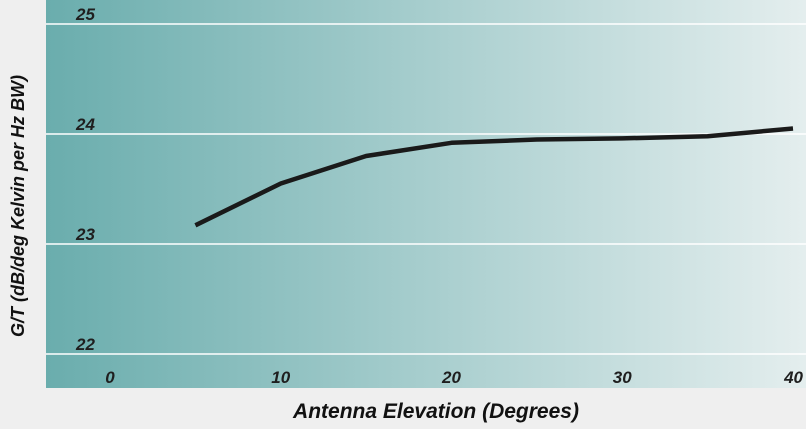 The height and width of the screenshot is (429, 806). Describe the element at coordinates (85, 179) in the screenshot. I see `y-axis-tick-labels: 22 23 24 25` at that location.